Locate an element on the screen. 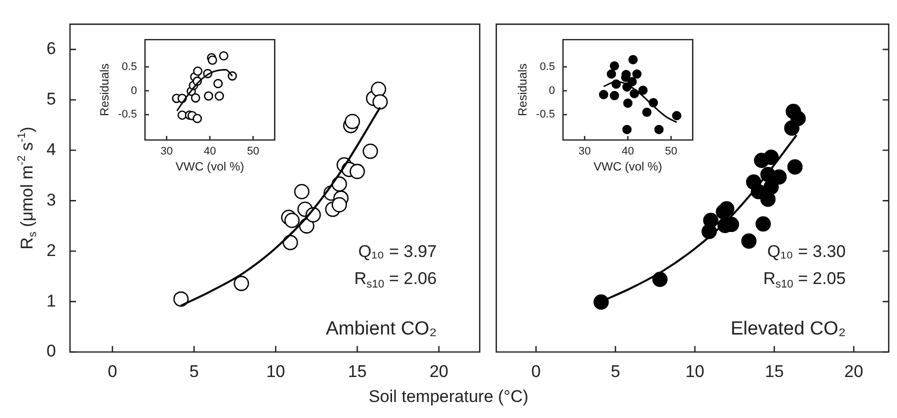 The height and width of the screenshot is (418, 897). annotation: Elevated CO₂ is located at coordinates (788, 329).